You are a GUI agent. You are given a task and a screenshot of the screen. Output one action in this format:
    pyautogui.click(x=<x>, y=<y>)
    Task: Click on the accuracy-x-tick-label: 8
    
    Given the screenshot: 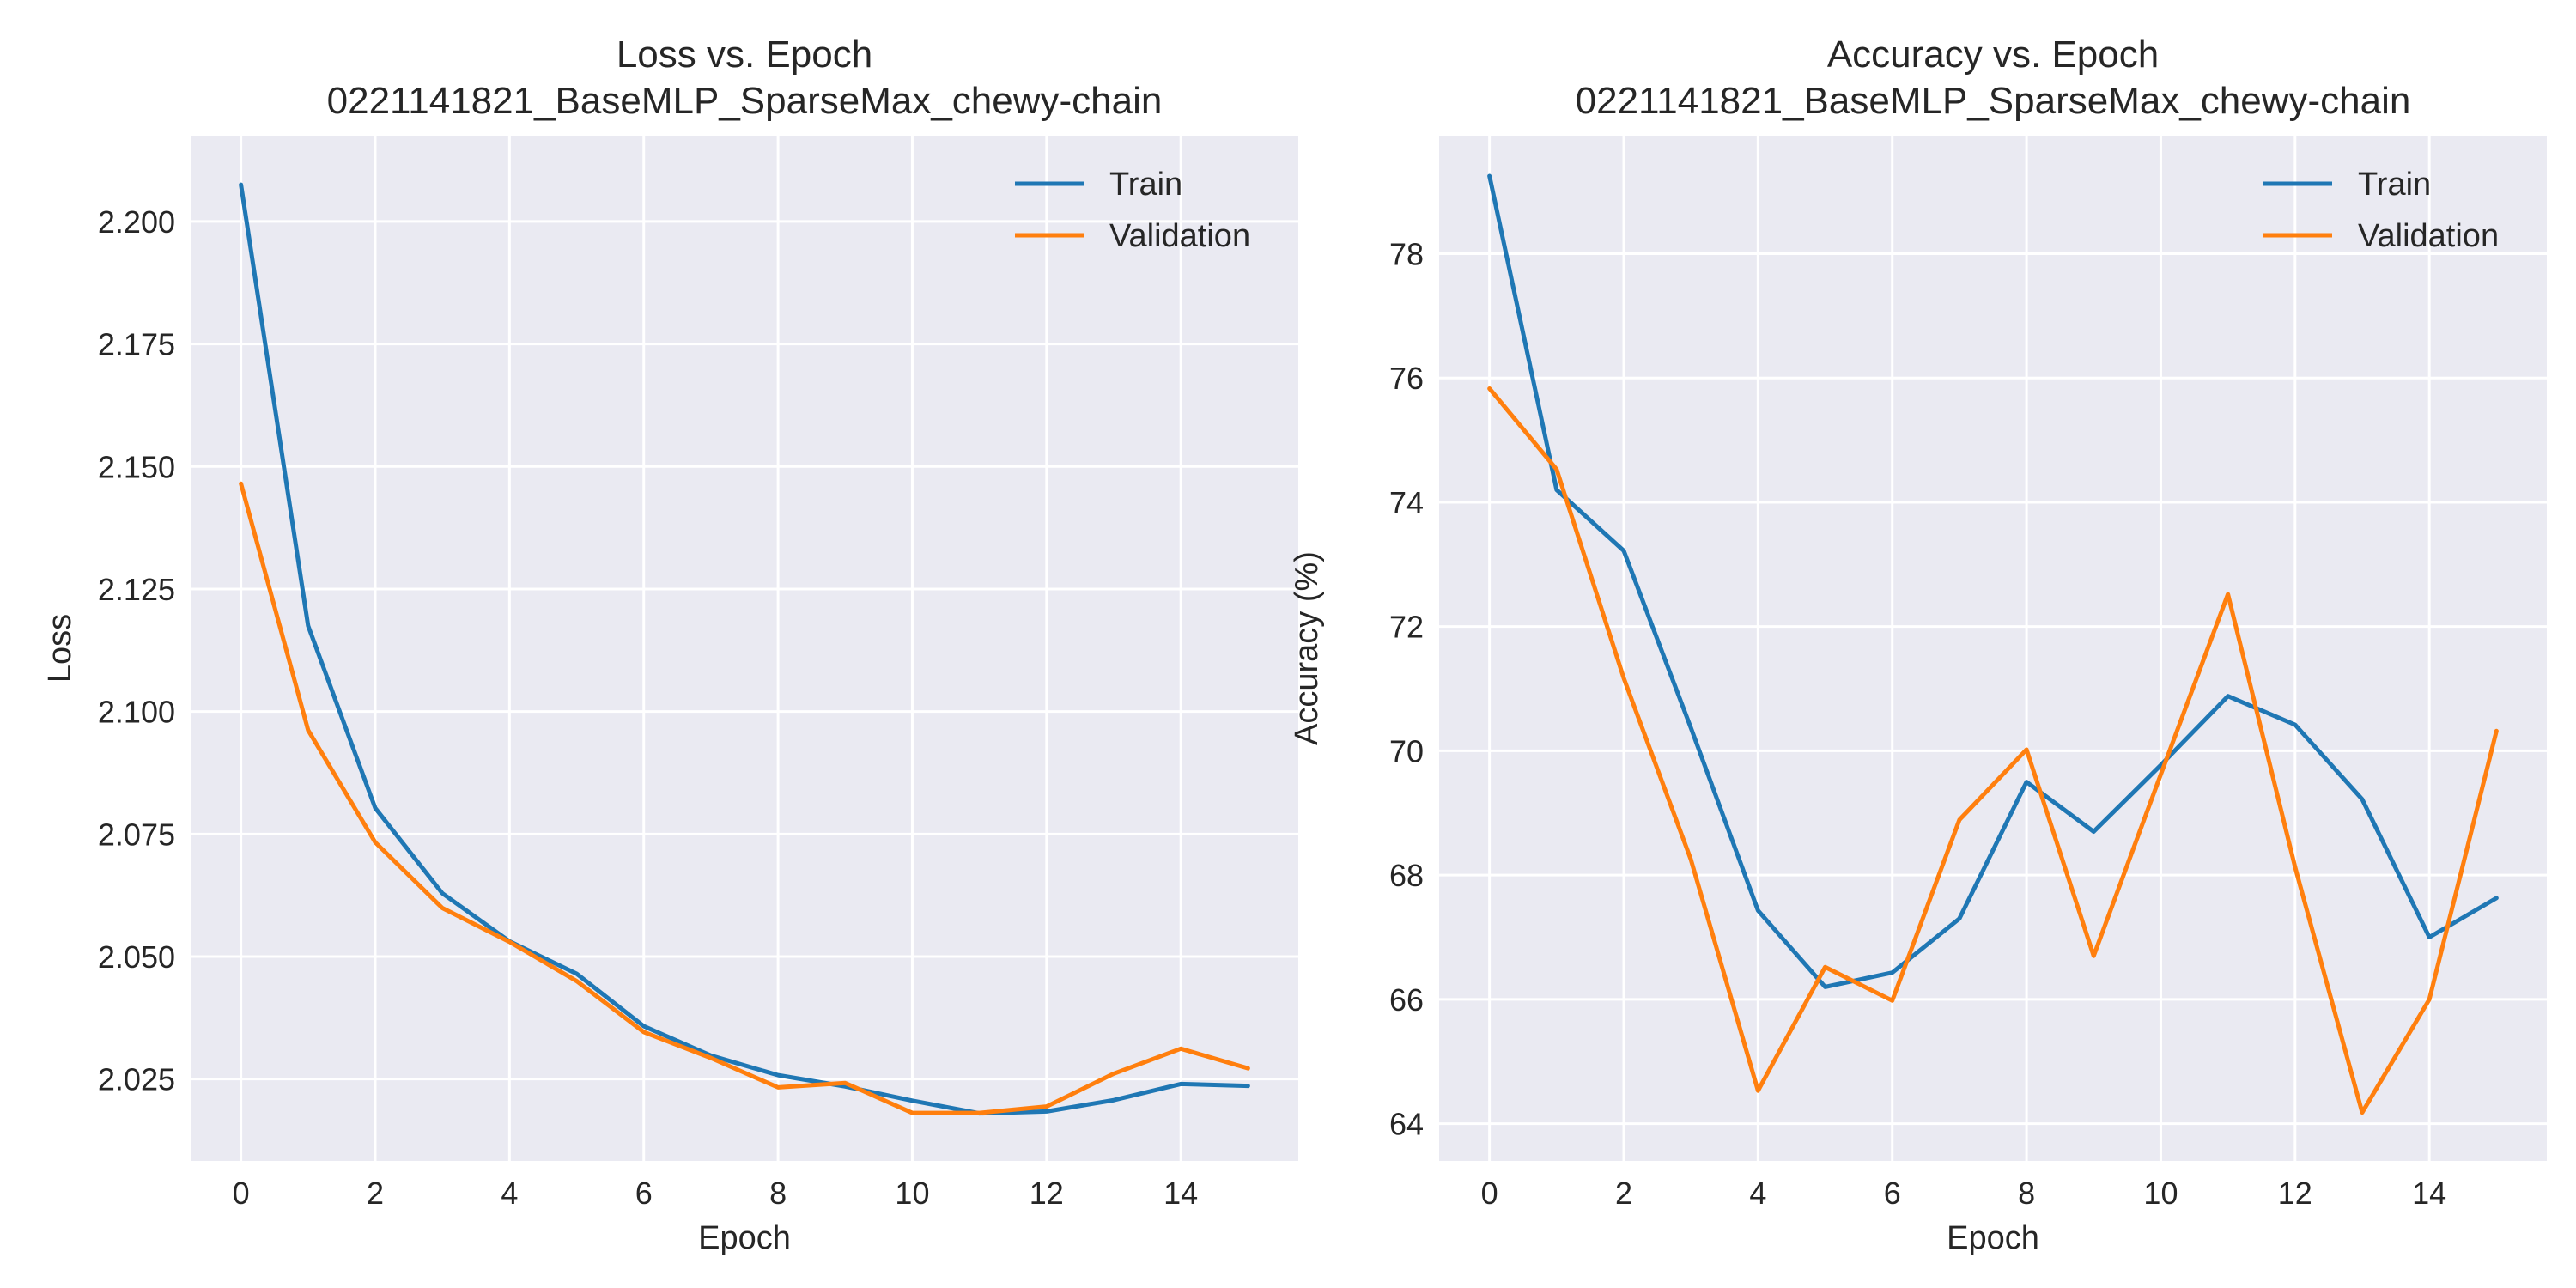 What is the action you would take?
    pyautogui.click(x=2026, y=1193)
    